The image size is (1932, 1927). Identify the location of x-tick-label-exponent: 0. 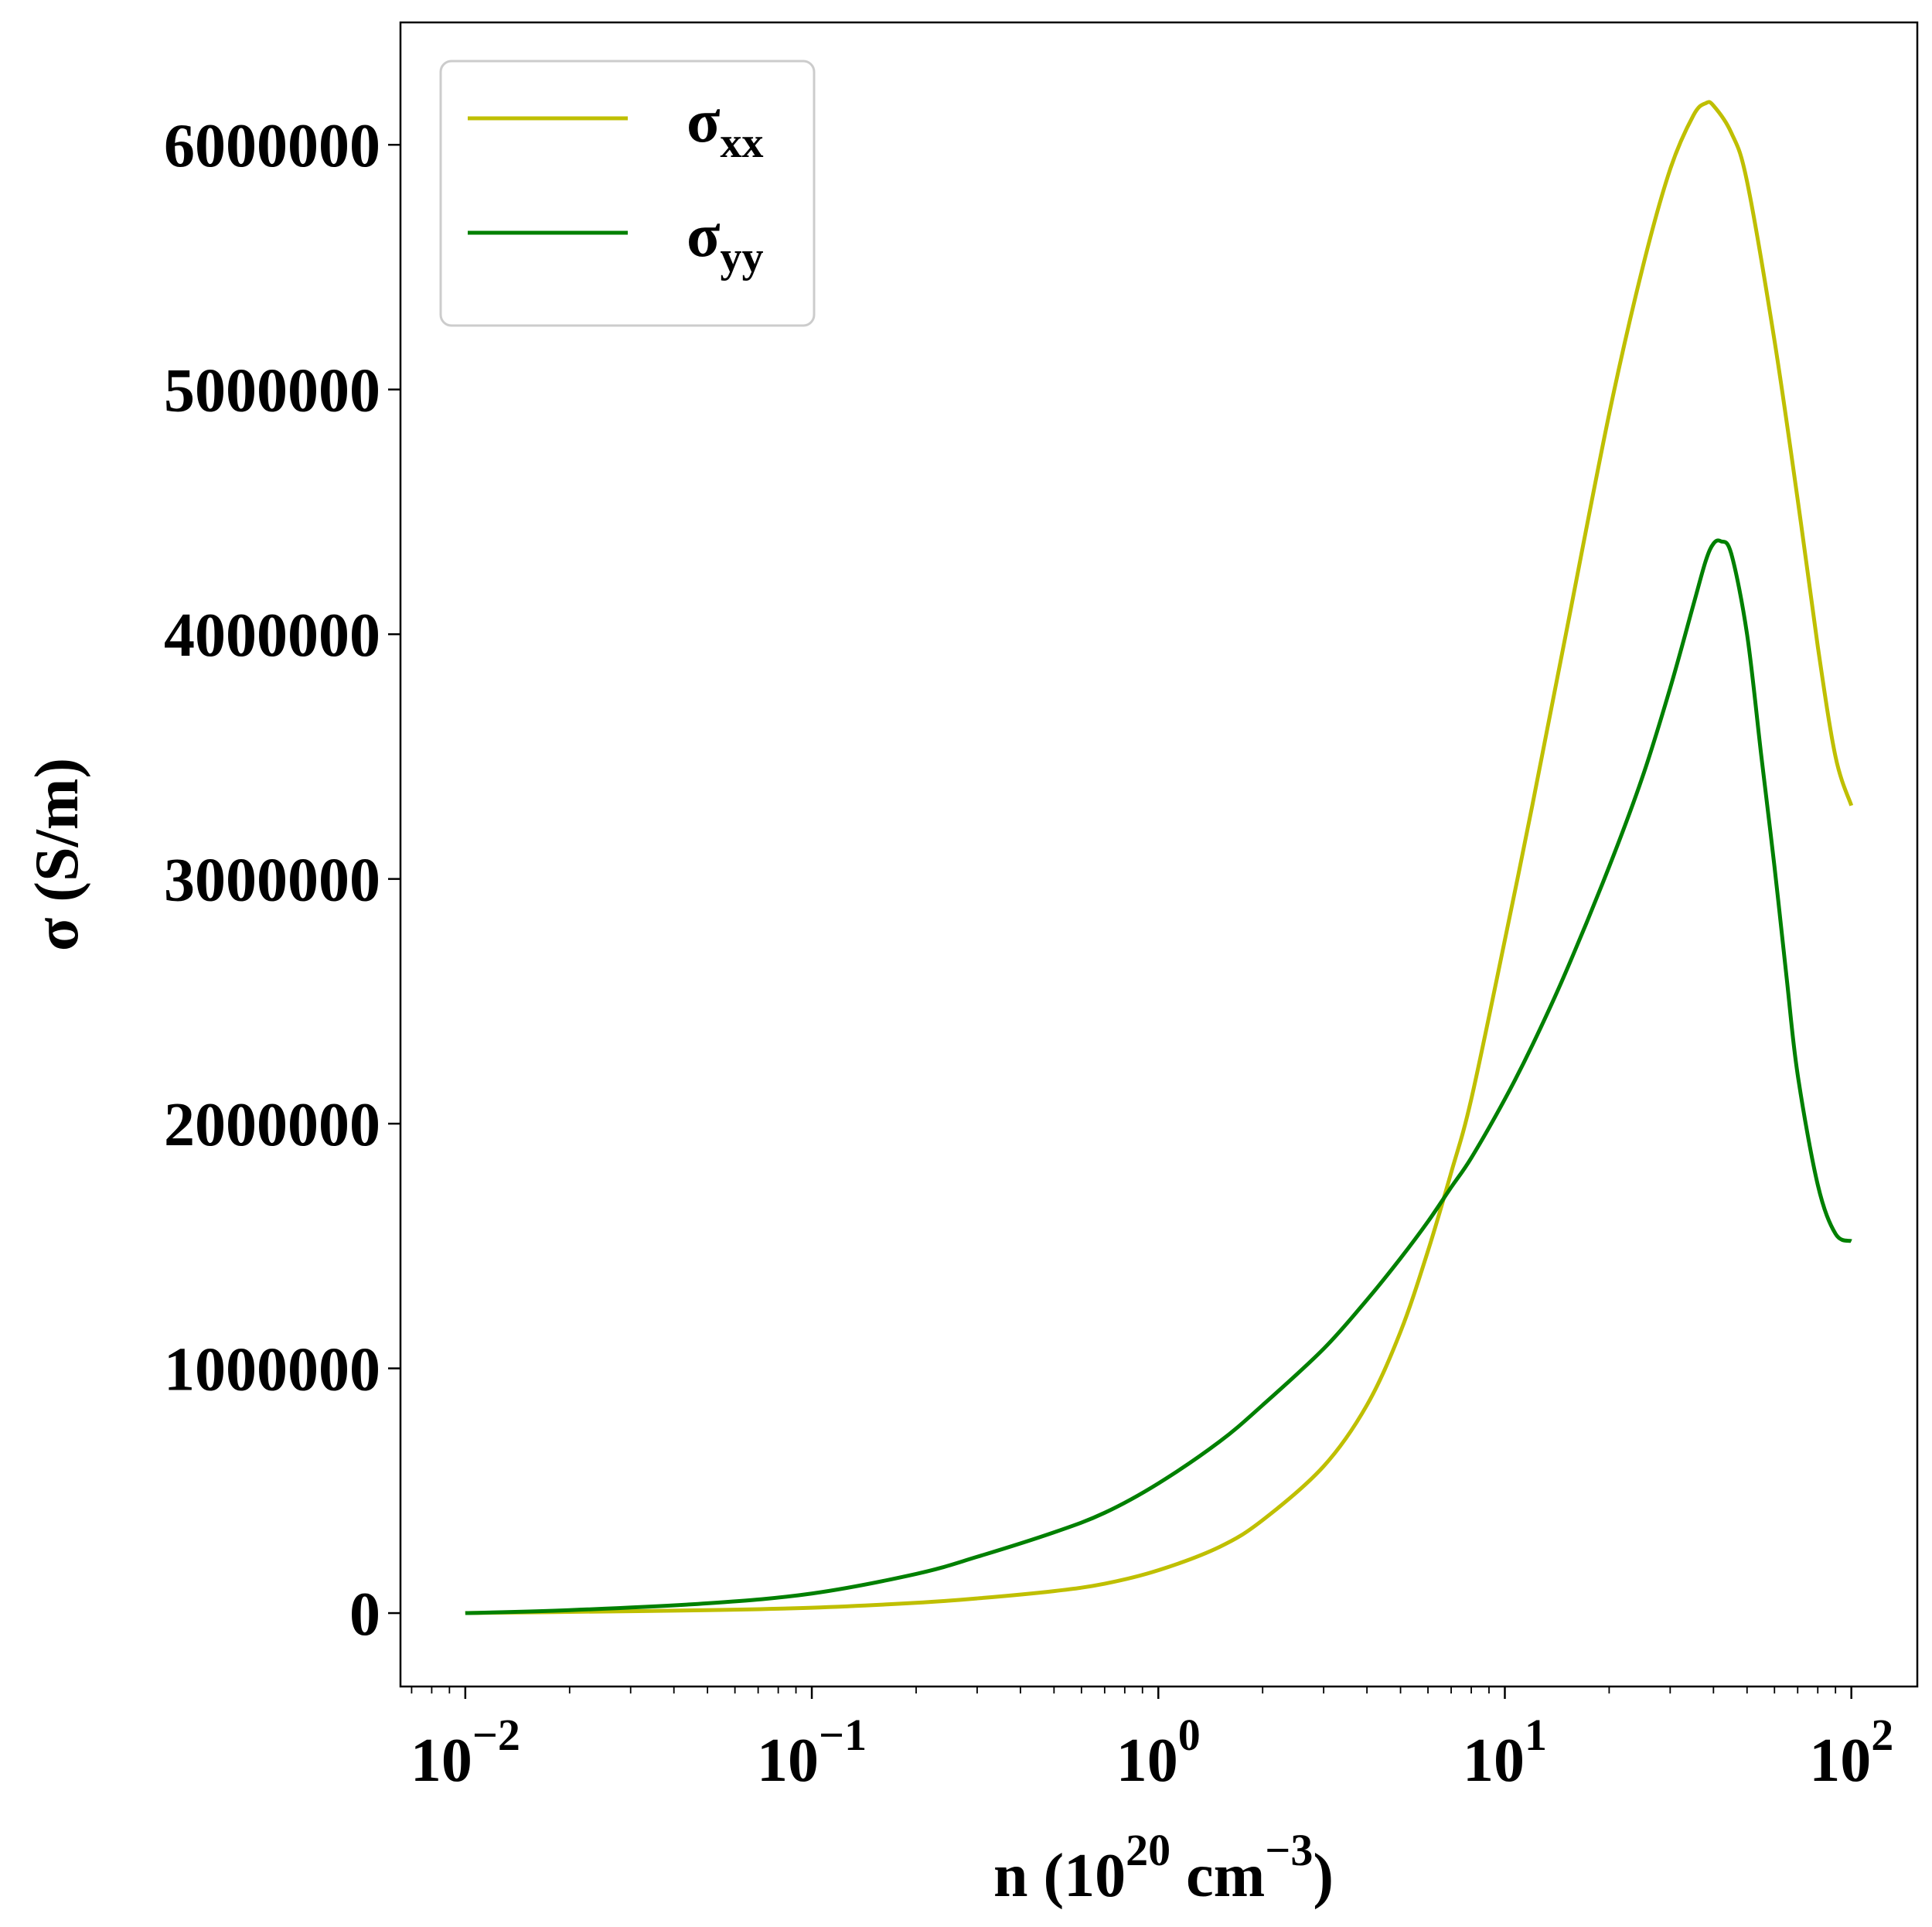
(1189, 1735).